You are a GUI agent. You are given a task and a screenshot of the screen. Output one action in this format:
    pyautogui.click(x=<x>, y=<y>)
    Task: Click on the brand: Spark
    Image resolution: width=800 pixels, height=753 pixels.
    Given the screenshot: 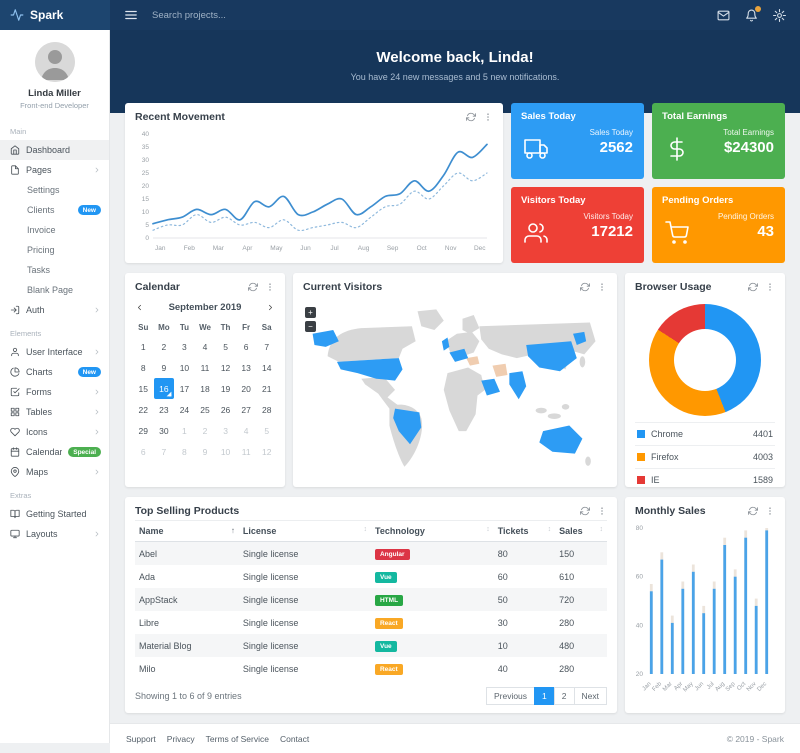 What is the action you would take?
    pyautogui.click(x=55, y=15)
    